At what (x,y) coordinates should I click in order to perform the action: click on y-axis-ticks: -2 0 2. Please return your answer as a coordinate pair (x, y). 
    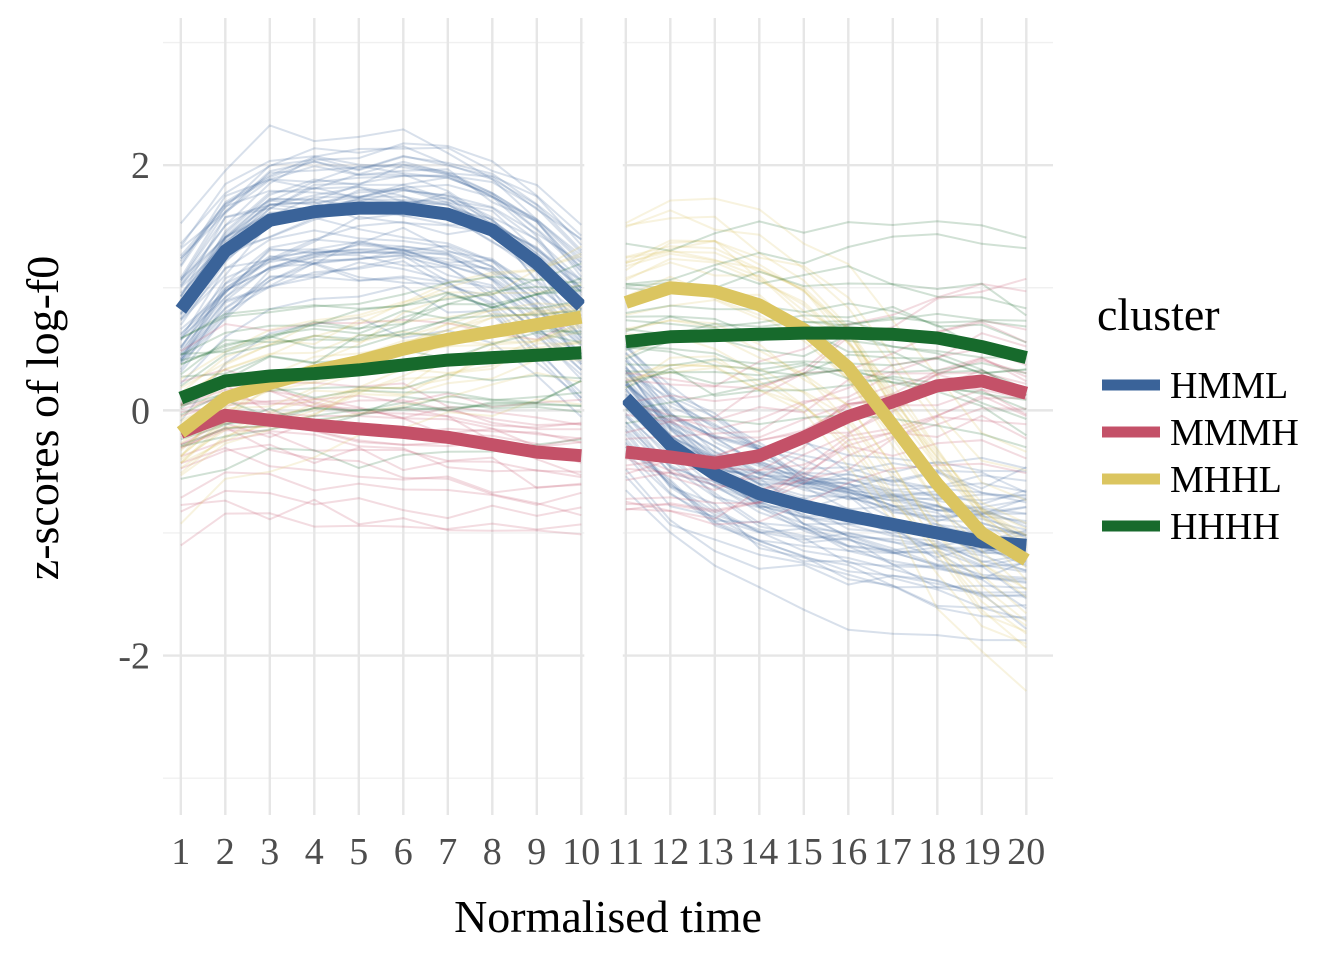
    Looking at the image, I should click on (134, 411).